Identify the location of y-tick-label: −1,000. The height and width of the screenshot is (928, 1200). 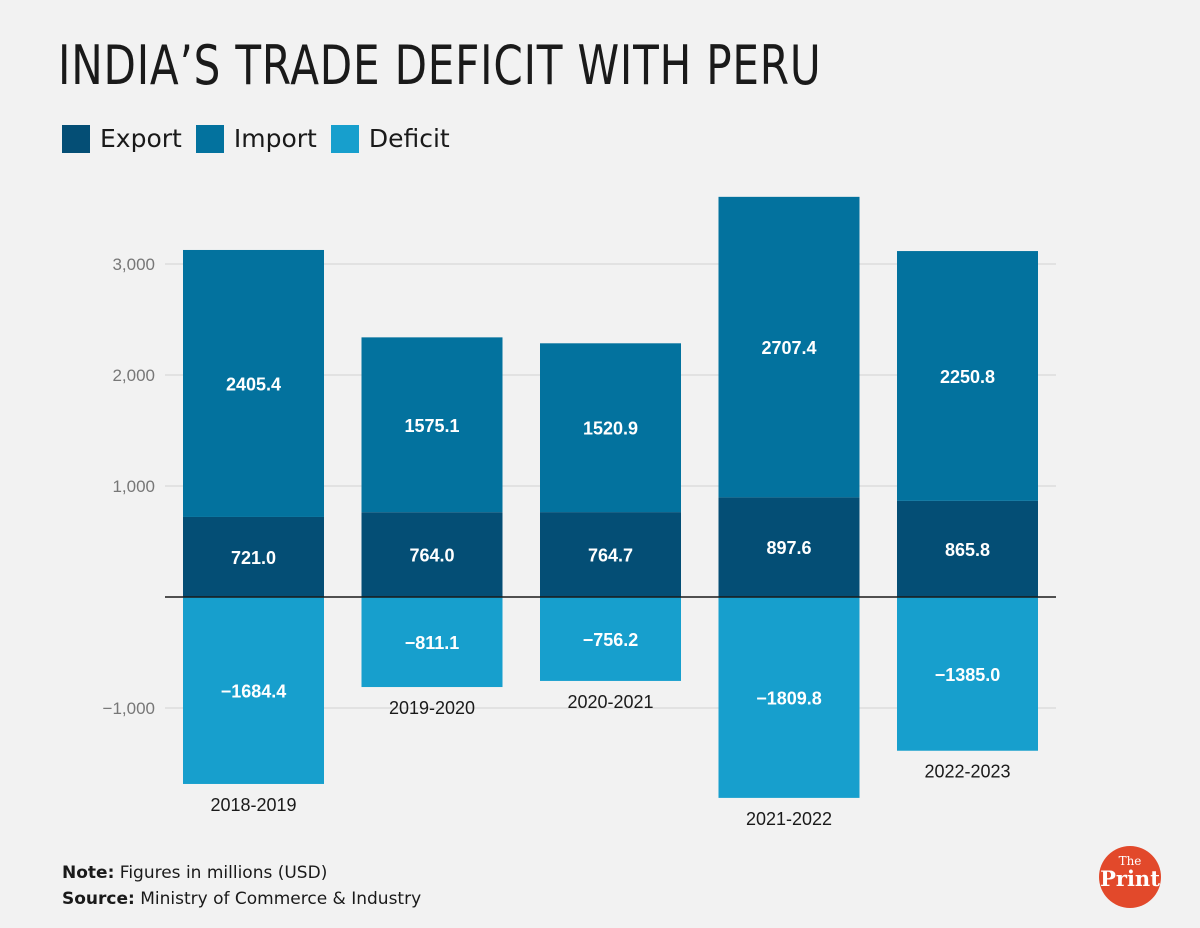
(129, 708).